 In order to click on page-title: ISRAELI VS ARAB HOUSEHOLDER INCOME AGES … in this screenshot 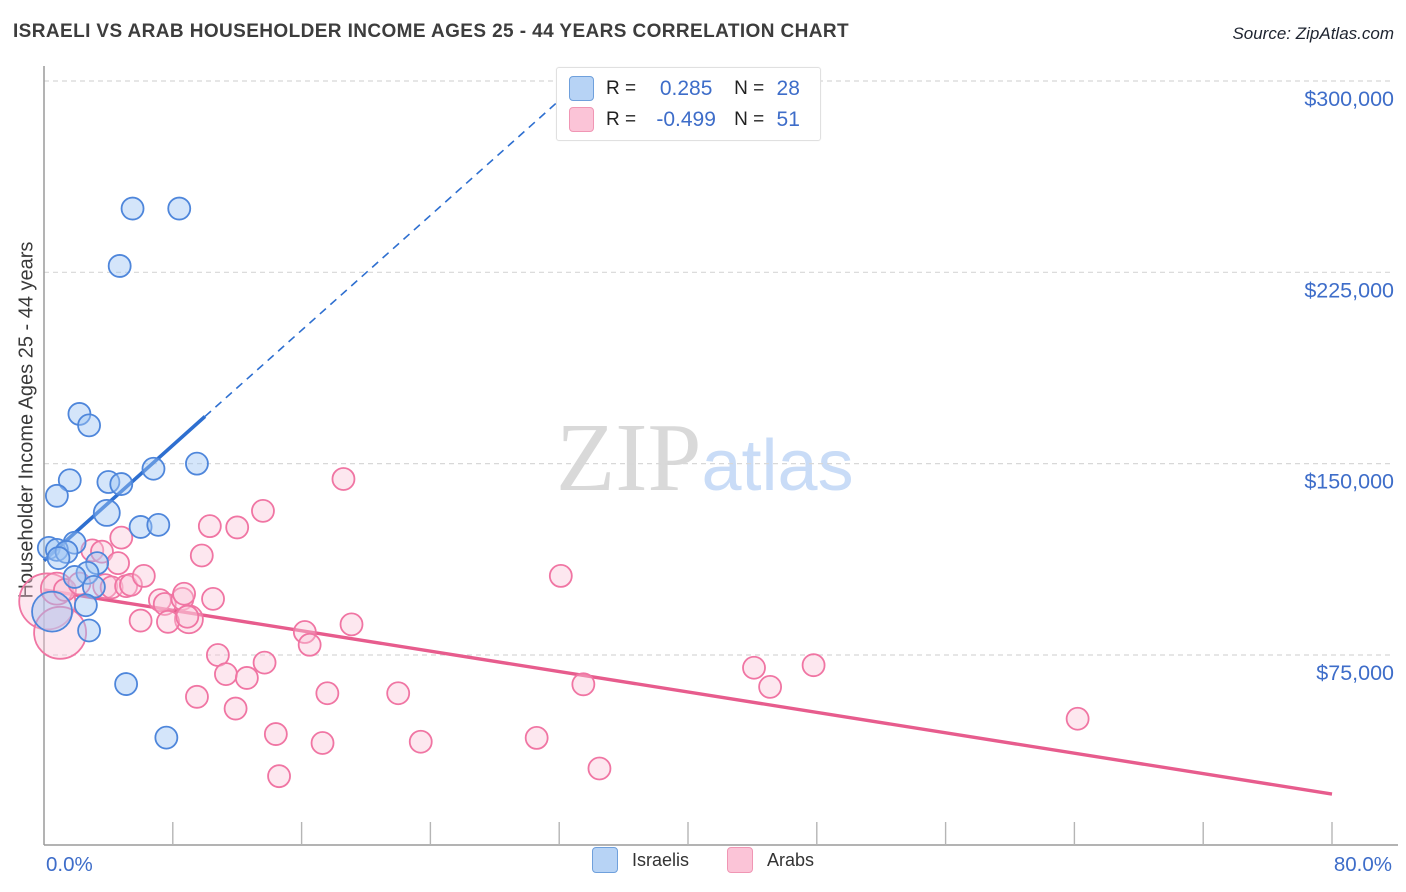, I will do `click(431, 31)`.